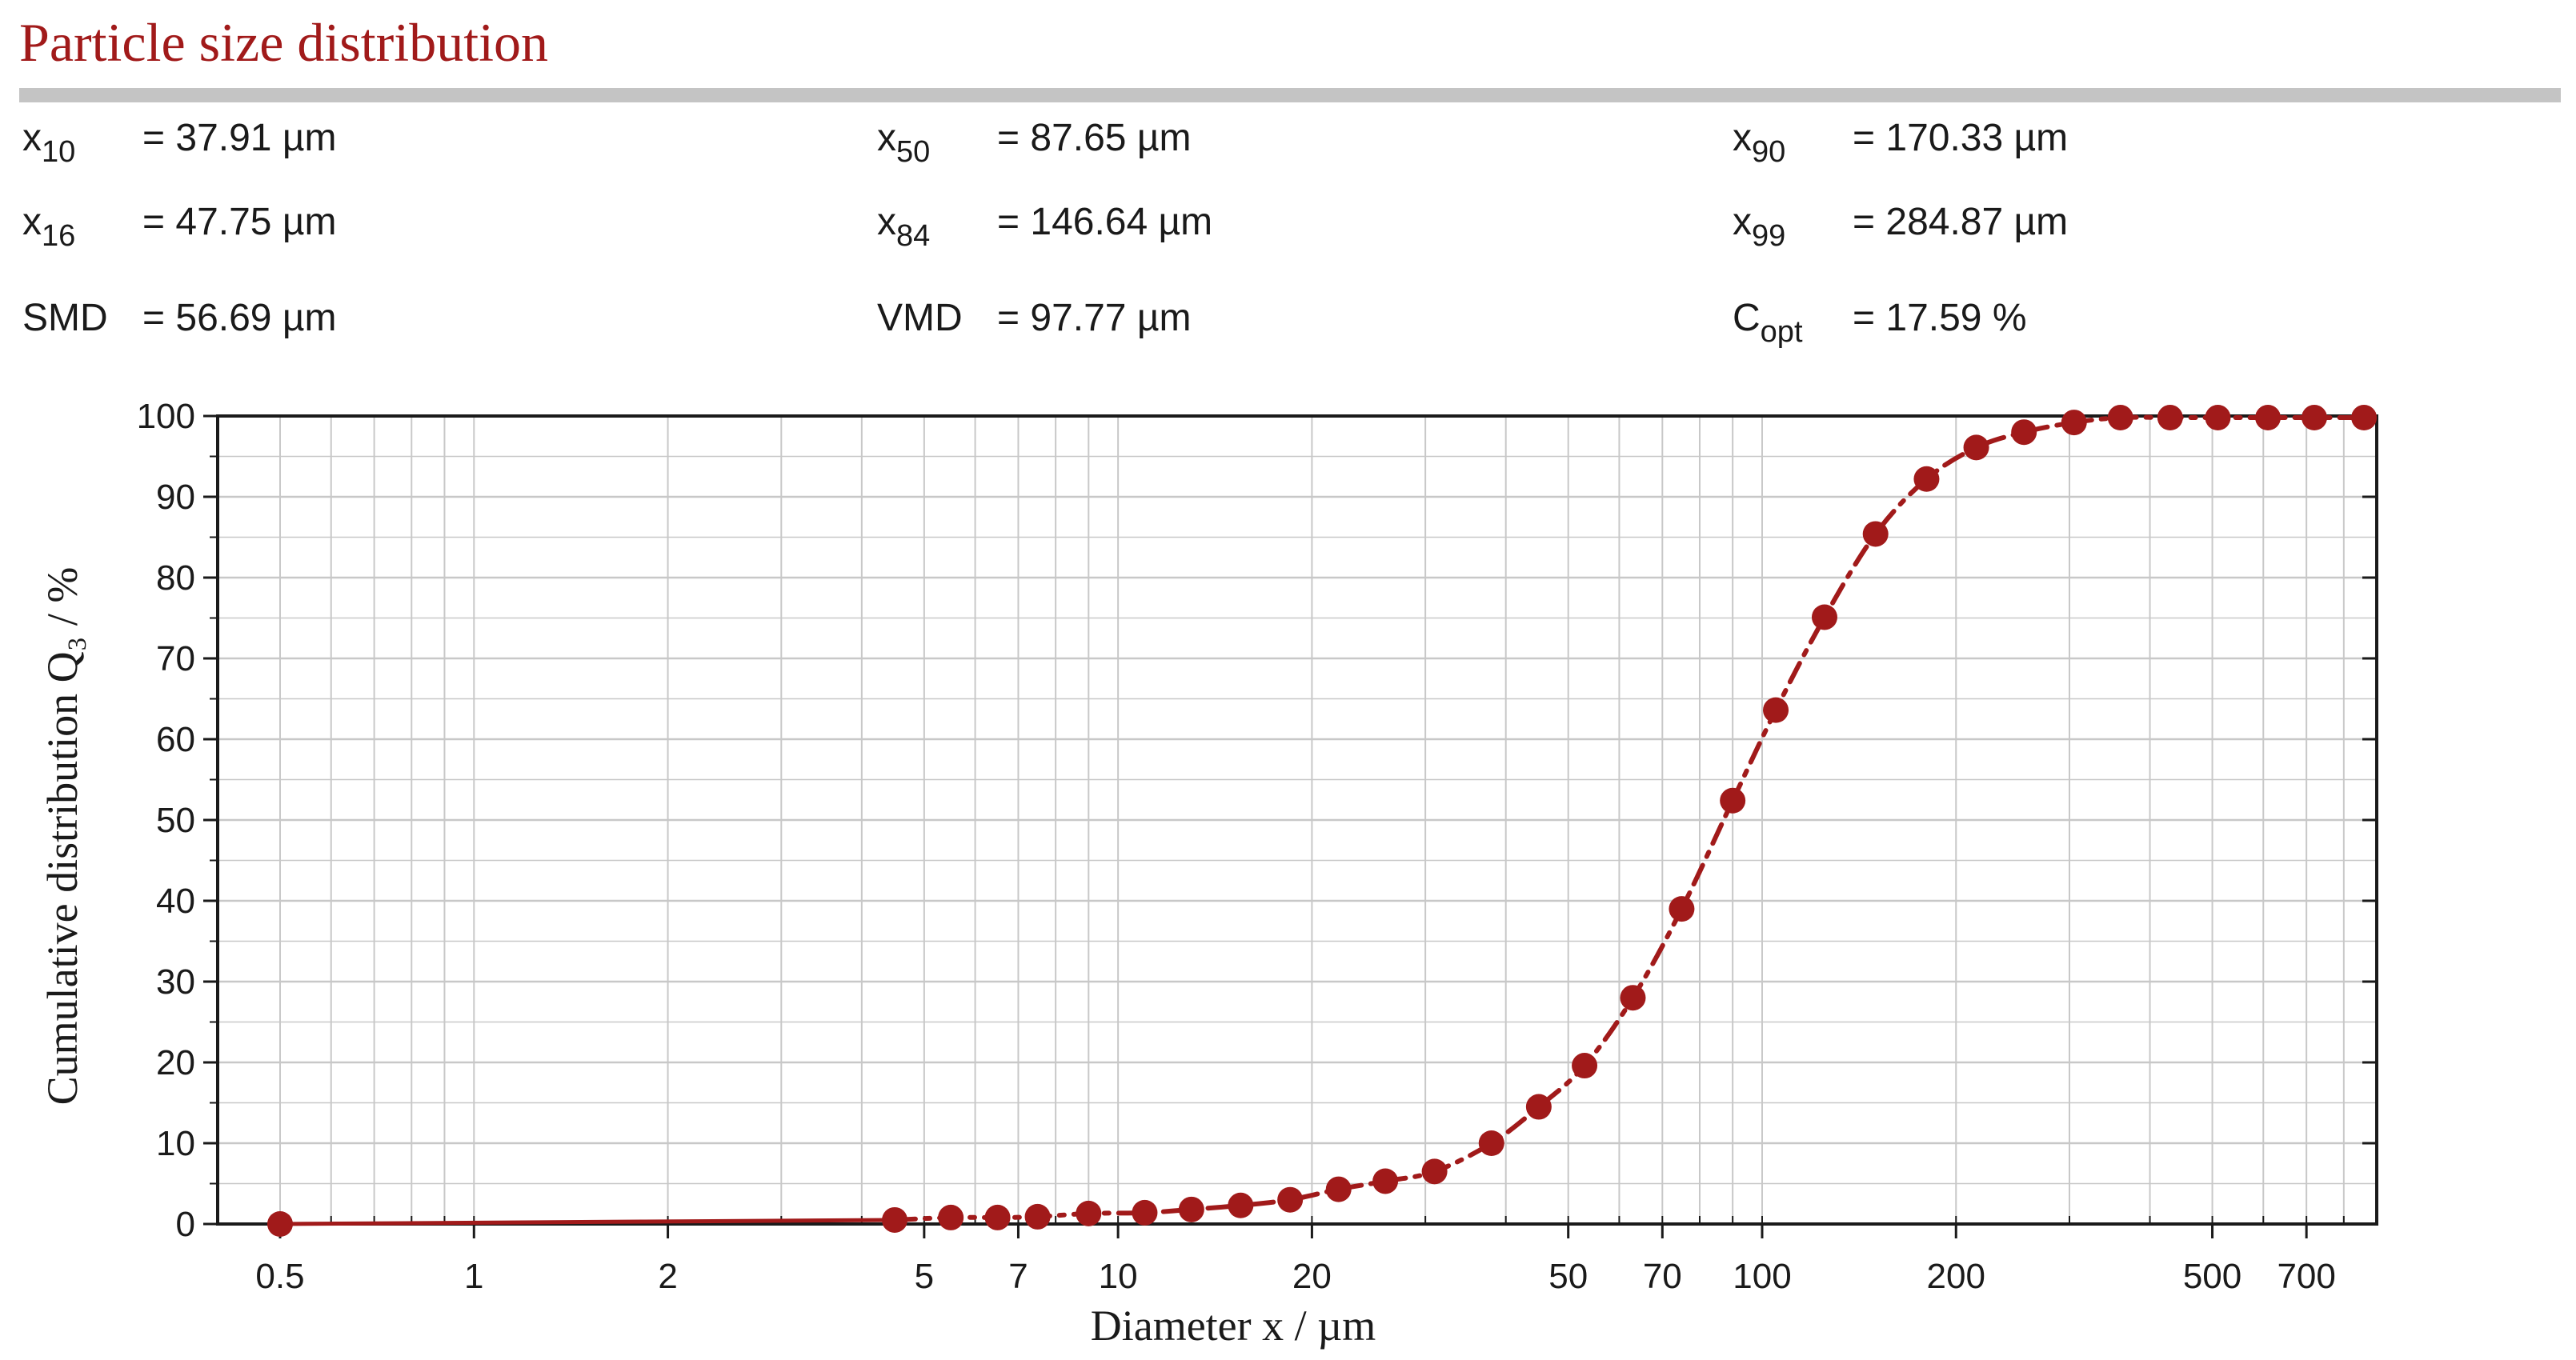  Describe the element at coordinates (185, 1224) in the screenshot. I see `y-tick-label: 0` at that location.